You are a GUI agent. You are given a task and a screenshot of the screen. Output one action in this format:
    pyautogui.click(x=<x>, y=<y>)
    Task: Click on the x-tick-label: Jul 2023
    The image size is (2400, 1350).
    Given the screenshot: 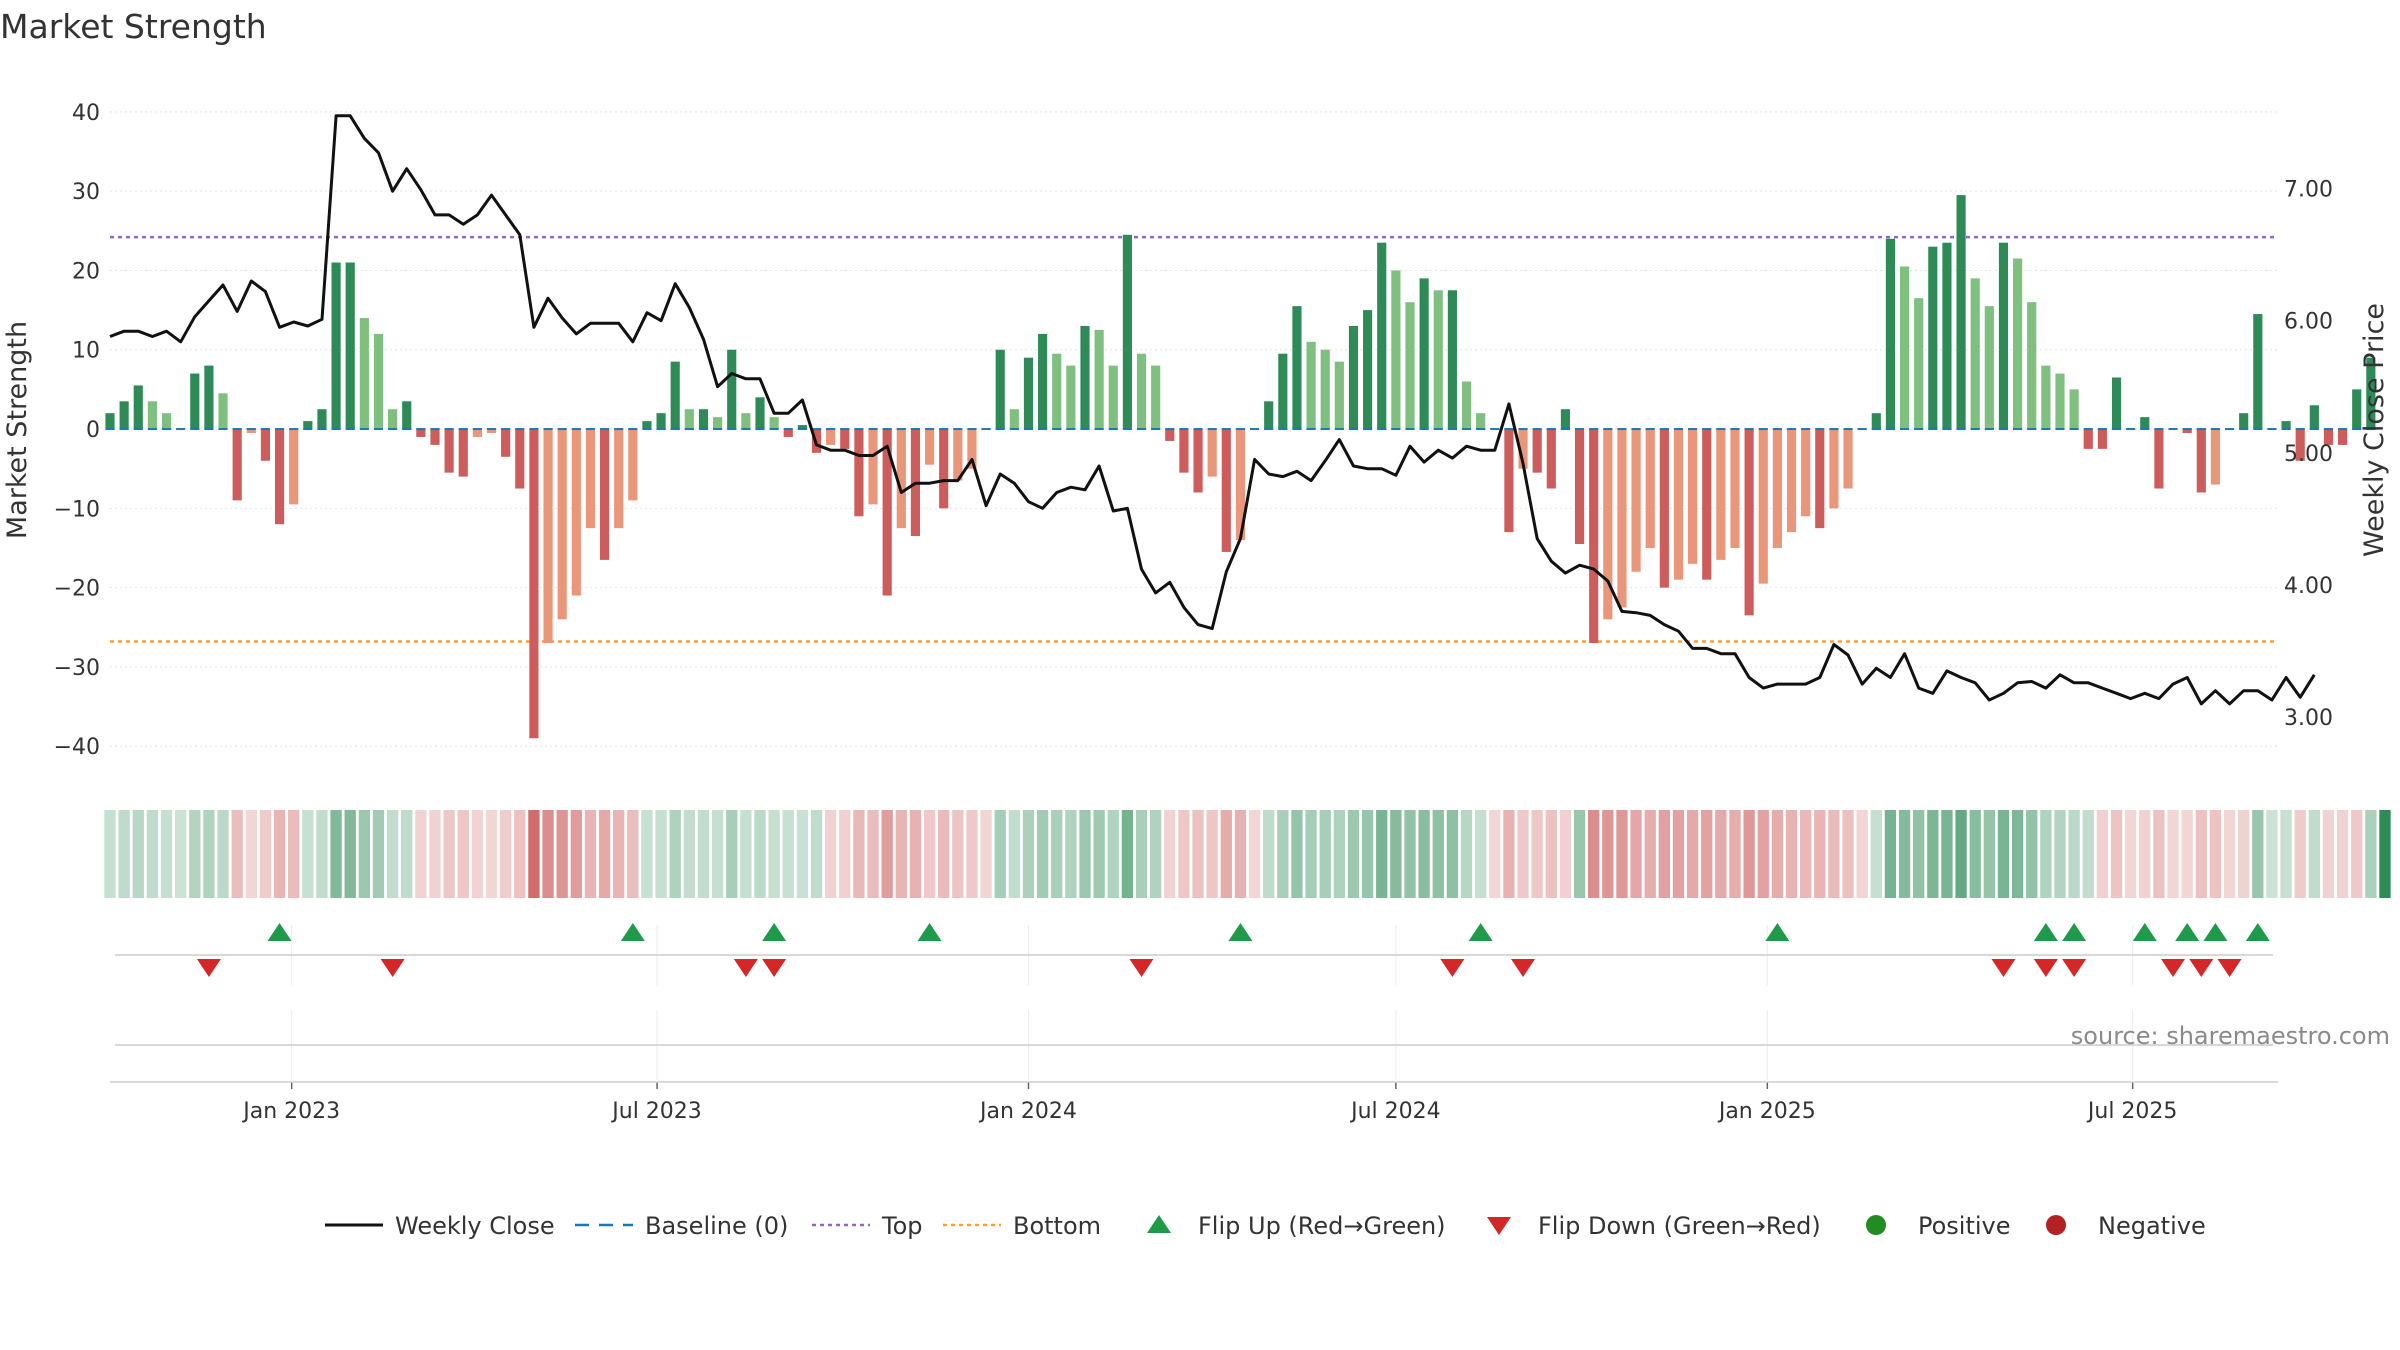 What is the action you would take?
    pyautogui.click(x=656, y=1111)
    